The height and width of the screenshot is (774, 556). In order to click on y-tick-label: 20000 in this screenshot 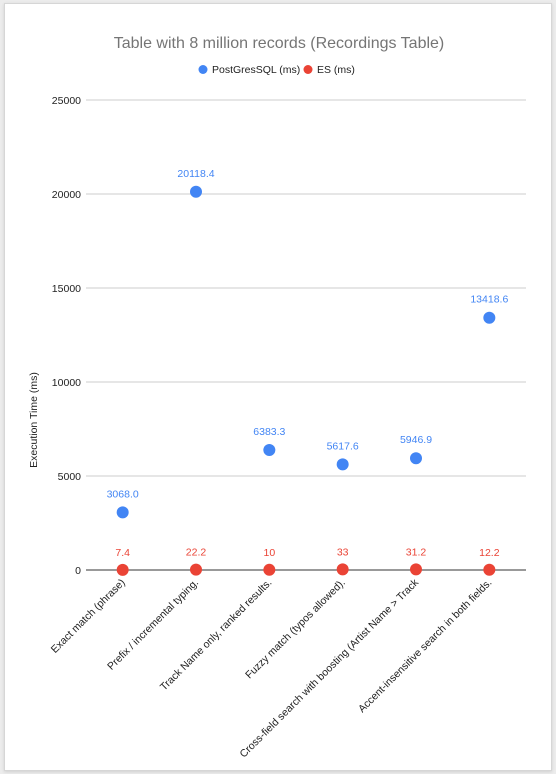, I will do `click(66, 195)`.